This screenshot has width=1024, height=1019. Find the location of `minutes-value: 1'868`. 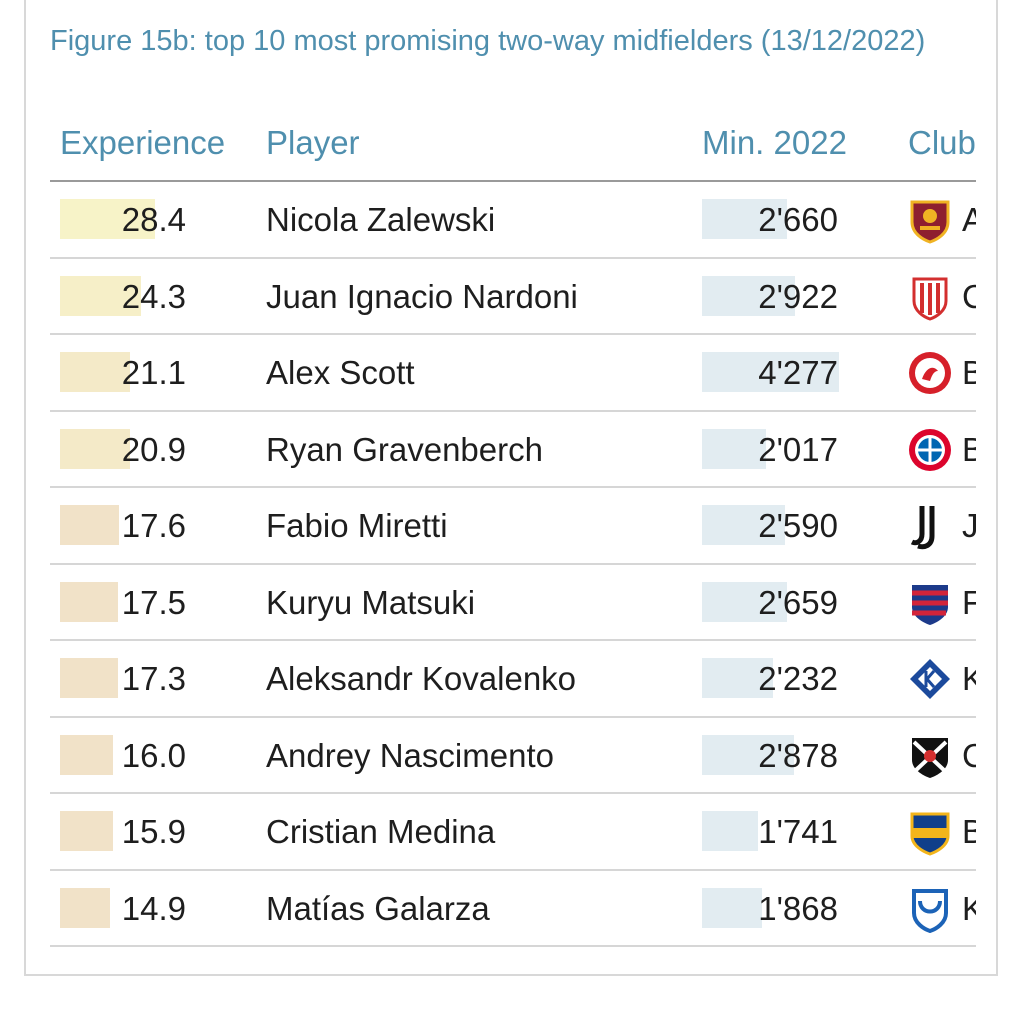

minutes-value: 1'868 is located at coordinates (798, 908).